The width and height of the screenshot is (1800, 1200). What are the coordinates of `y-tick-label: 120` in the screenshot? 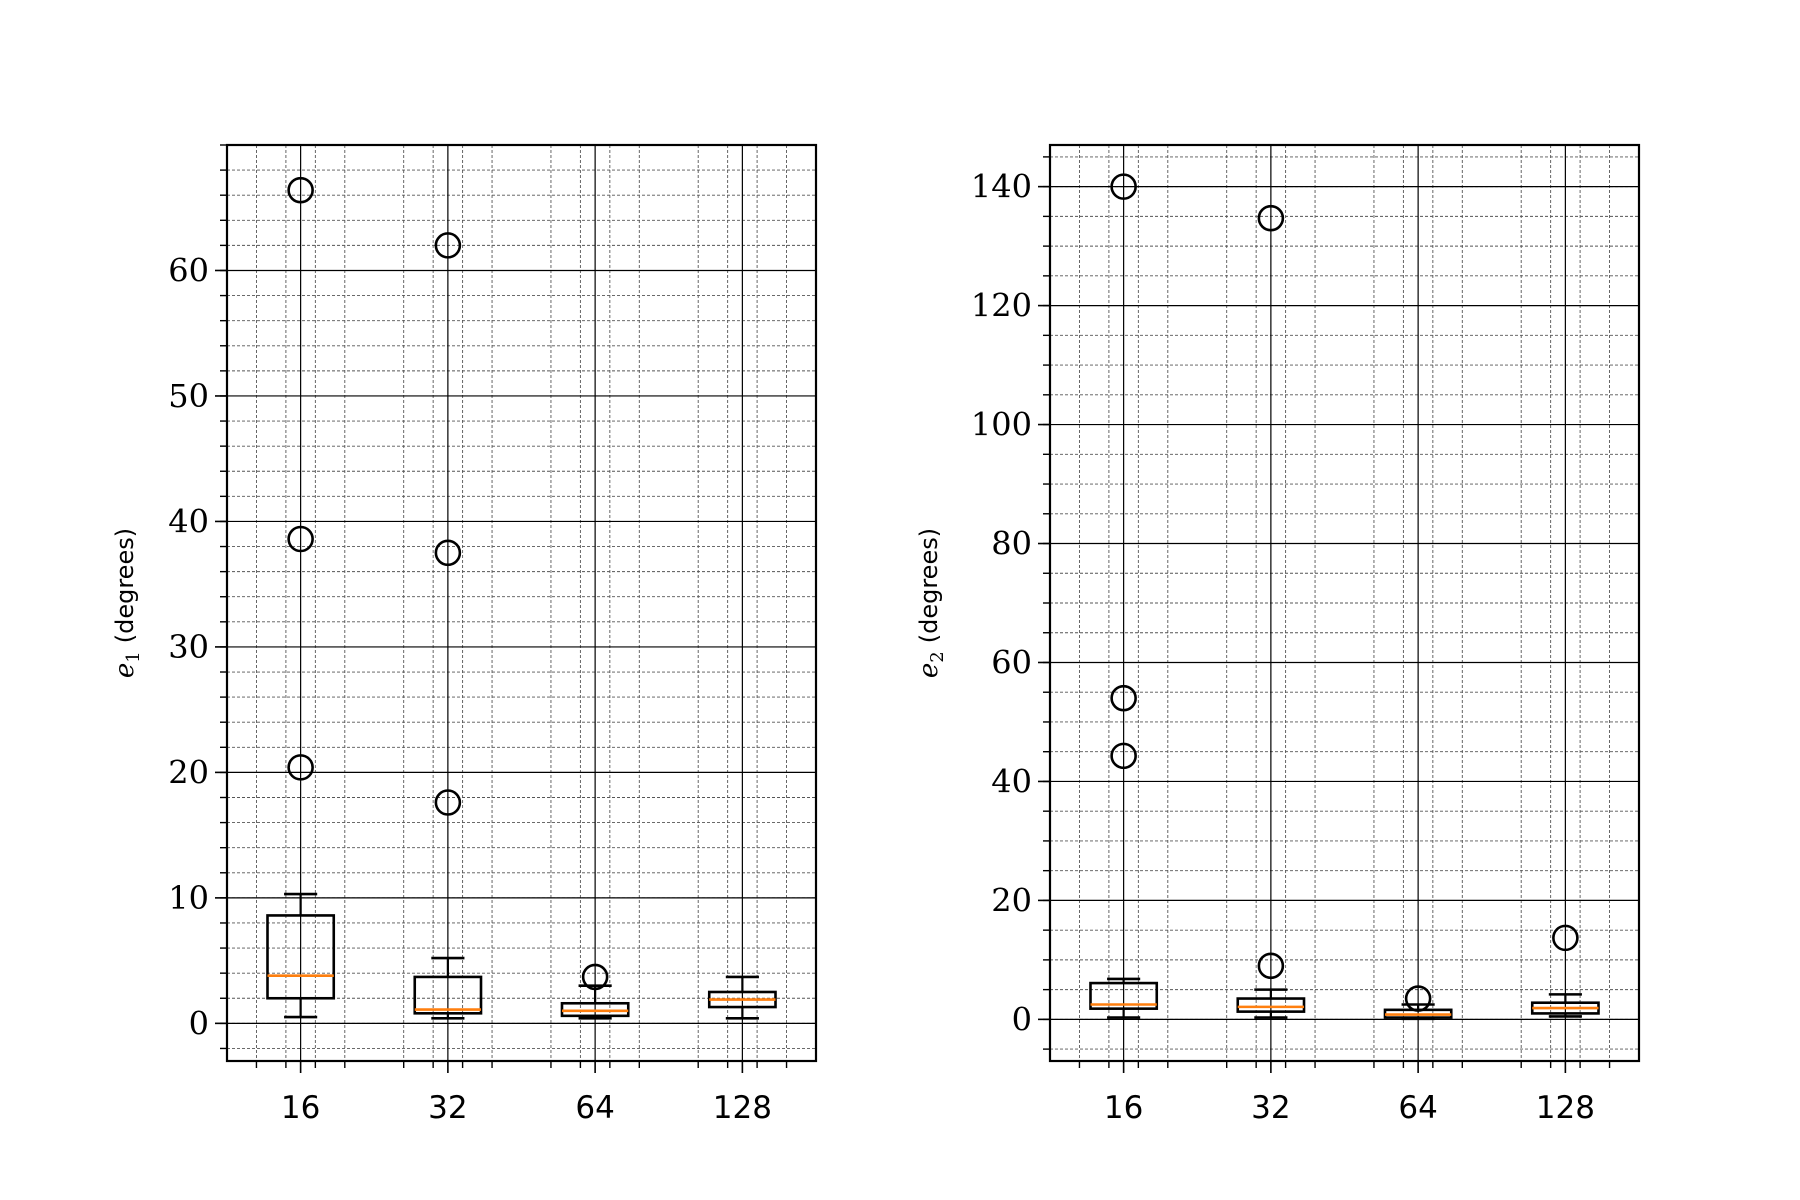 It's located at (1001, 306).